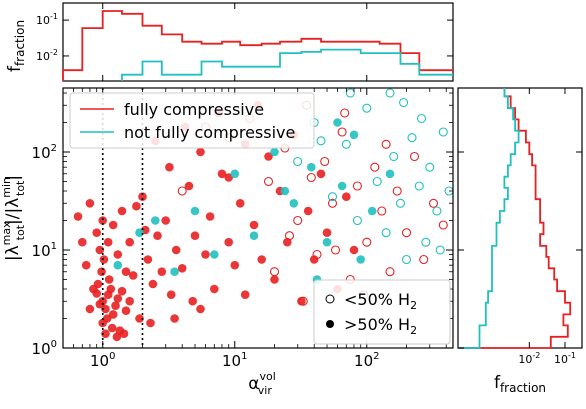  Describe the element at coordinates (44, 152) in the screenshot. I see `tick-label: 10²` at that location.